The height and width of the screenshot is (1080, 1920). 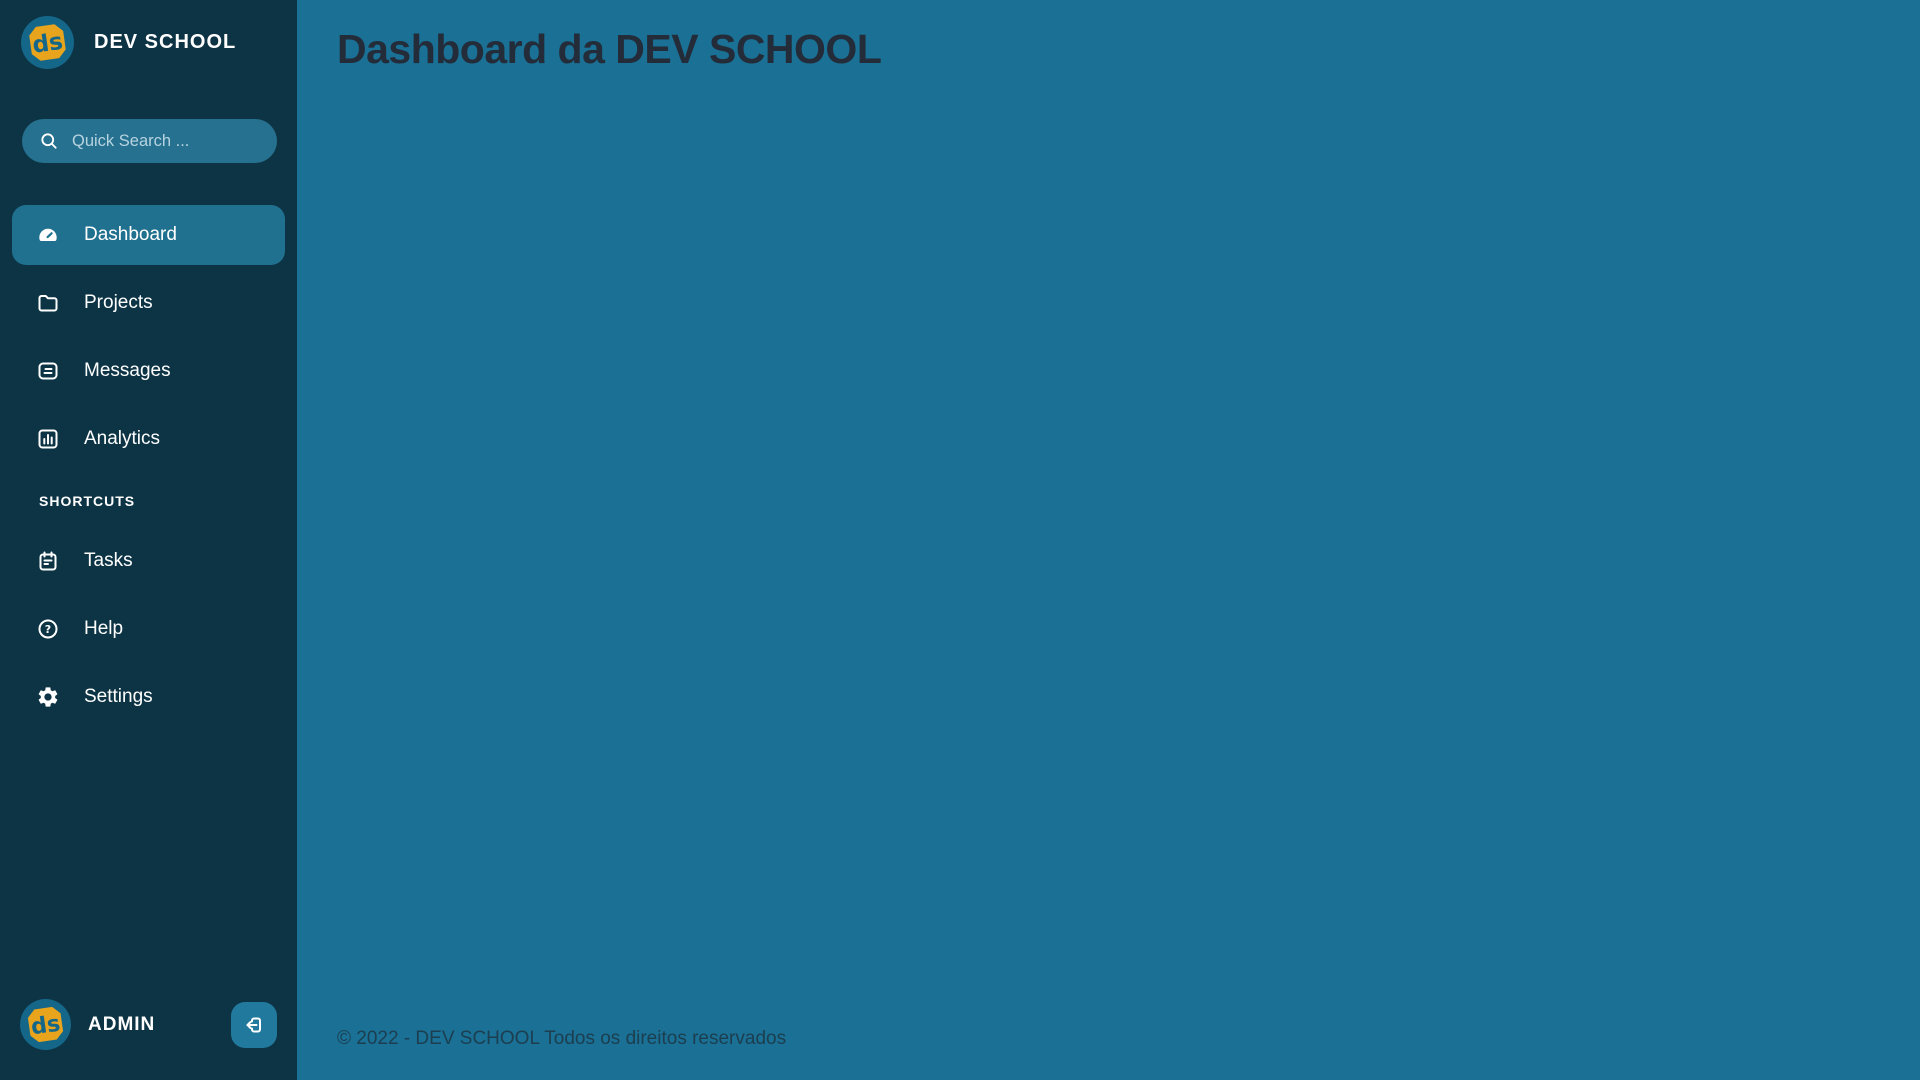 I want to click on main-nav: Dashboard Projects Messages, so click(x=148, y=466).